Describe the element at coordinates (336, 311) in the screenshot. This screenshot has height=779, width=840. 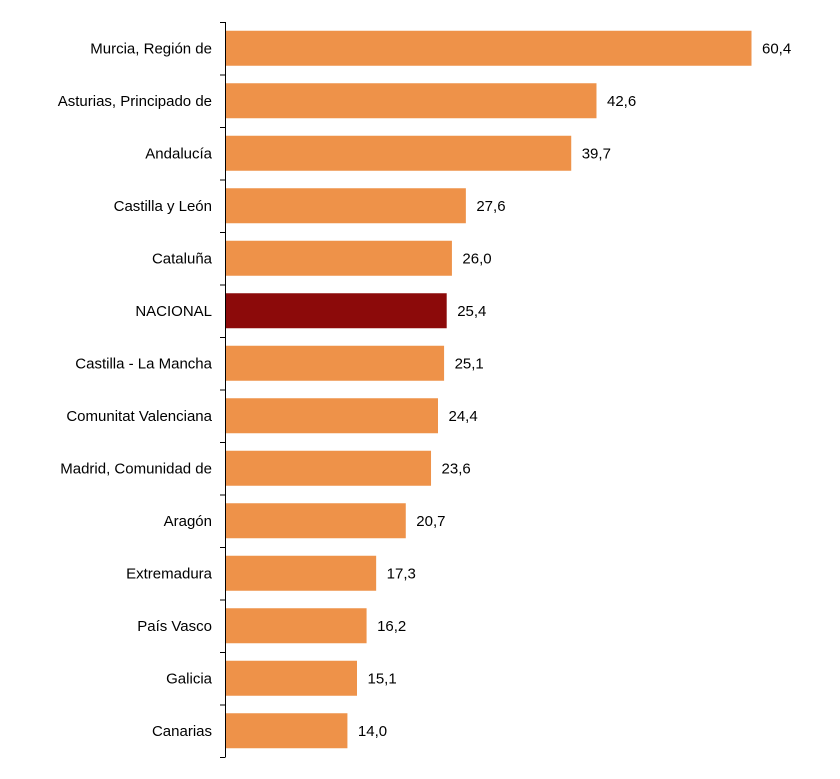
I see `bar-highlight` at that location.